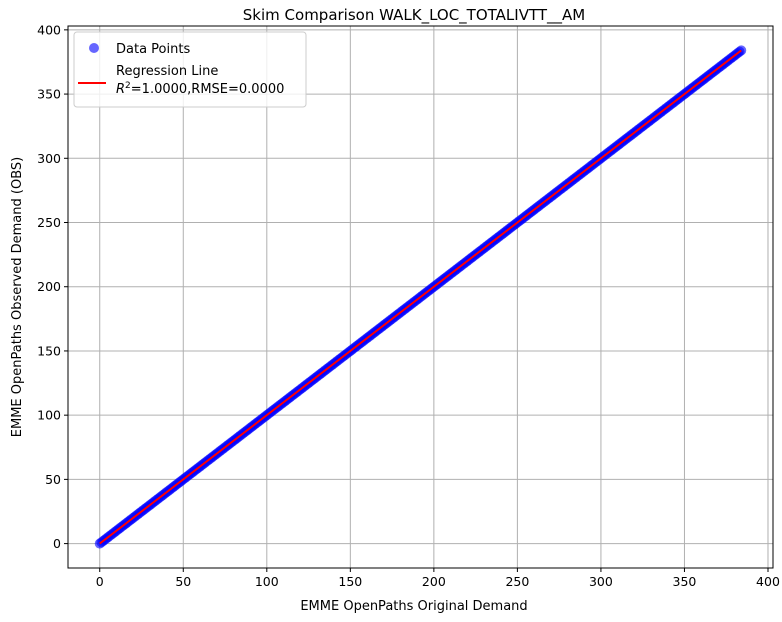 The image size is (782, 622). I want to click on x-tick-label: 400, so click(768, 581).